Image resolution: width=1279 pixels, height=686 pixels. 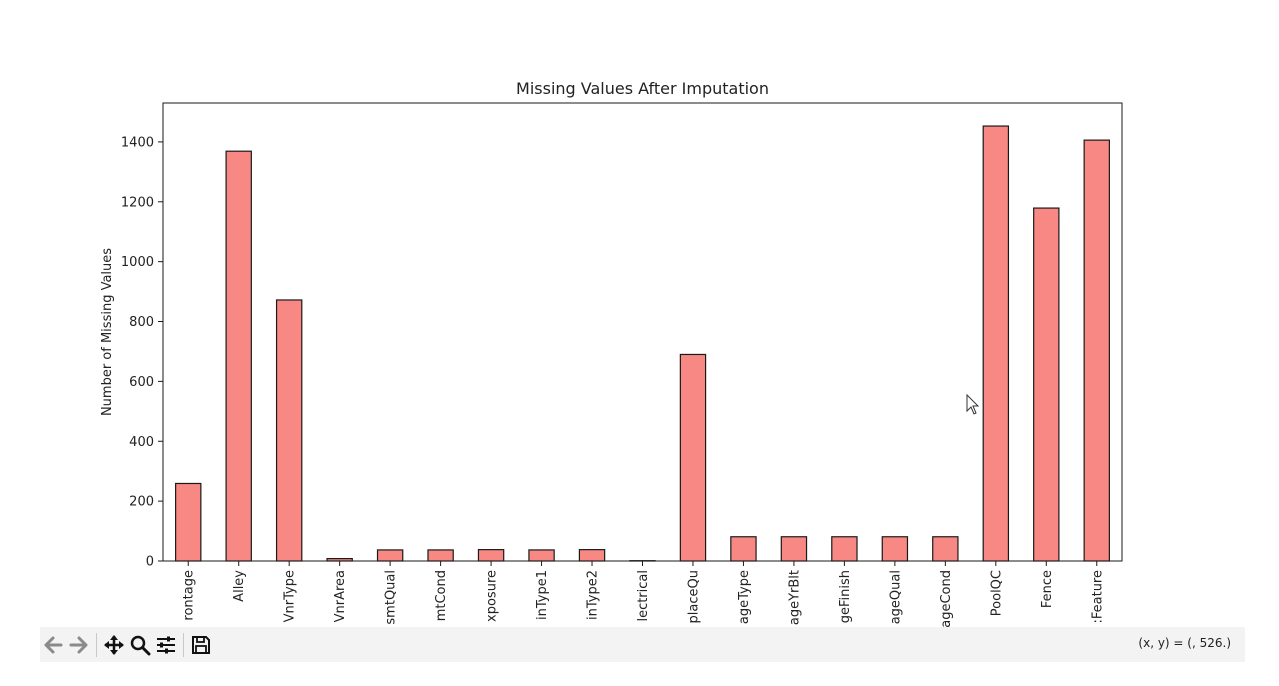 I want to click on forward-button, so click(x=79, y=645).